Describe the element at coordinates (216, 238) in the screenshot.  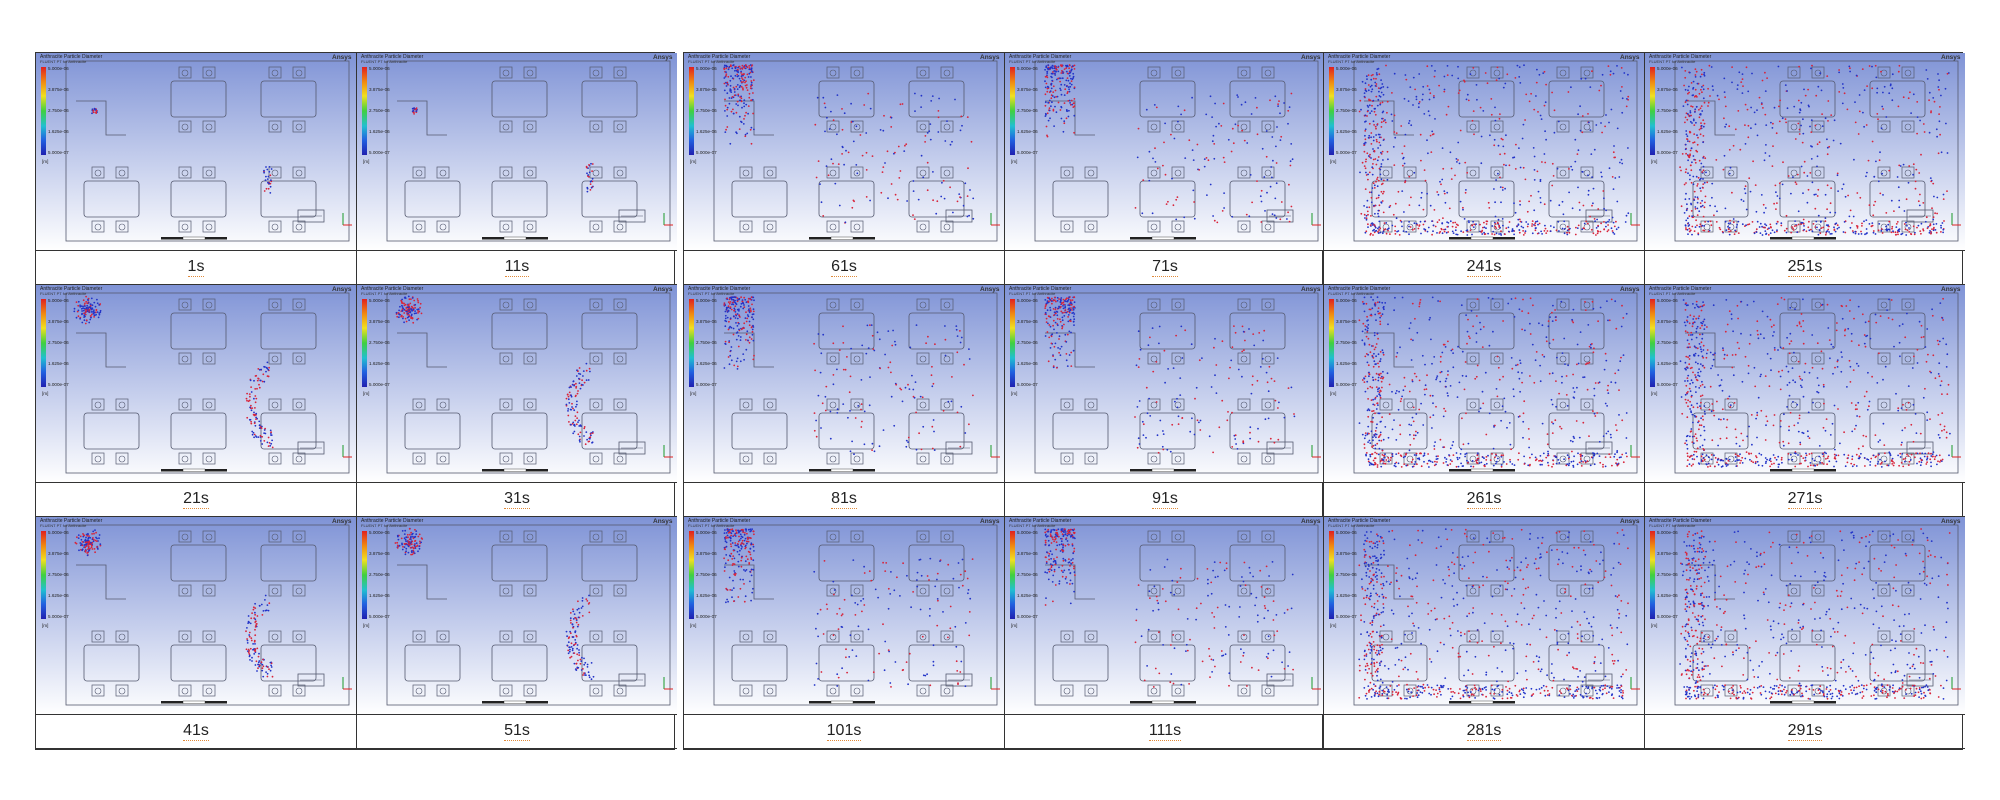
I see `scale-bar-segment` at that location.